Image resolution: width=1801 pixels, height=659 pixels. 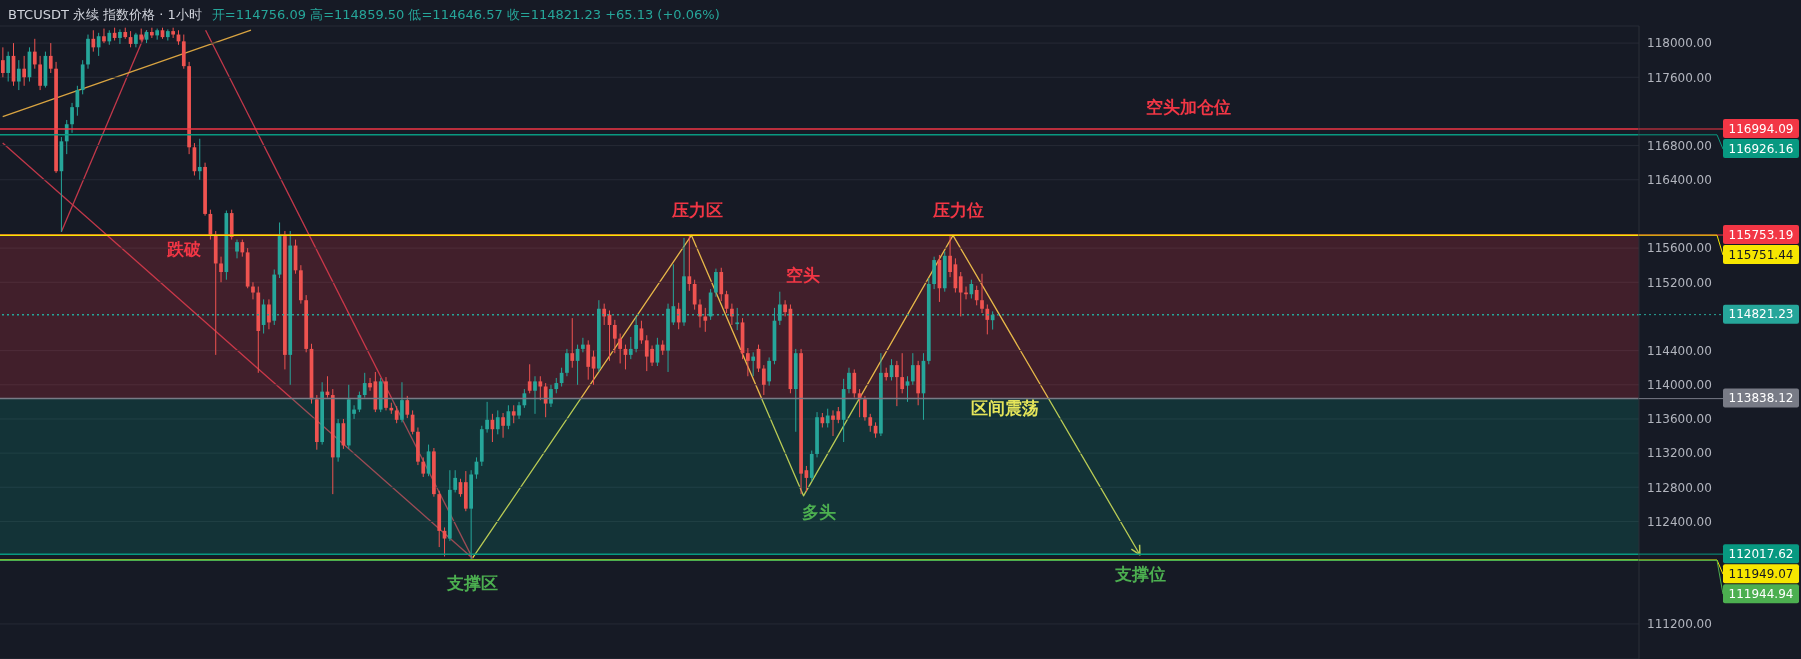 I want to click on ref-line-label: 116926.16, so click(x=1761, y=148).